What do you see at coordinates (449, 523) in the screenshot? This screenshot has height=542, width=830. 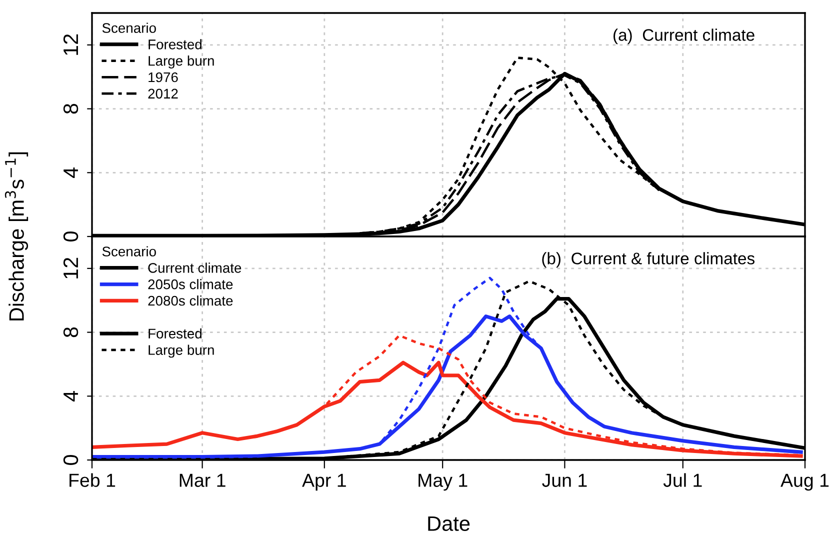 I see `x-axis-title: Date` at bounding box center [449, 523].